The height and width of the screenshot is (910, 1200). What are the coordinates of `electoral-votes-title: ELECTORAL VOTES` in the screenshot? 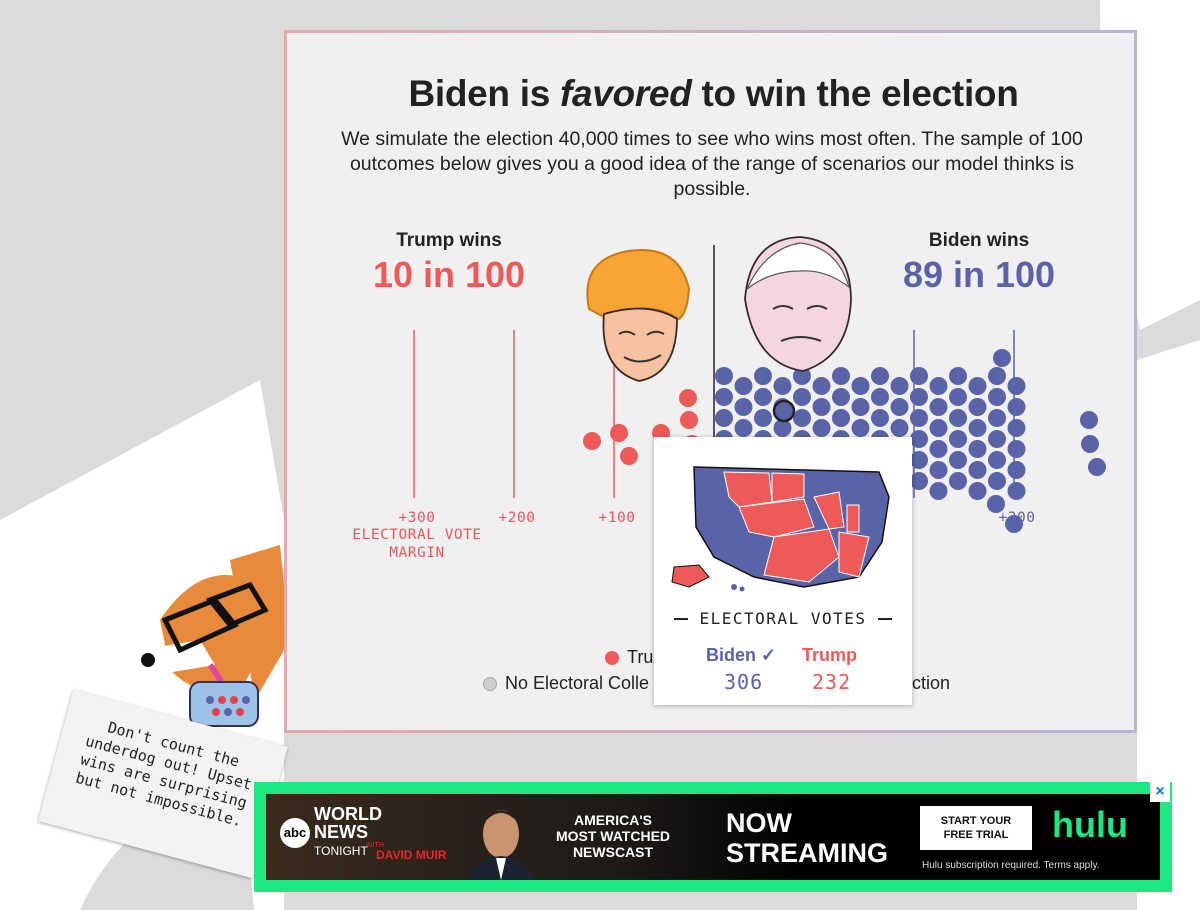 It's located at (783, 618).